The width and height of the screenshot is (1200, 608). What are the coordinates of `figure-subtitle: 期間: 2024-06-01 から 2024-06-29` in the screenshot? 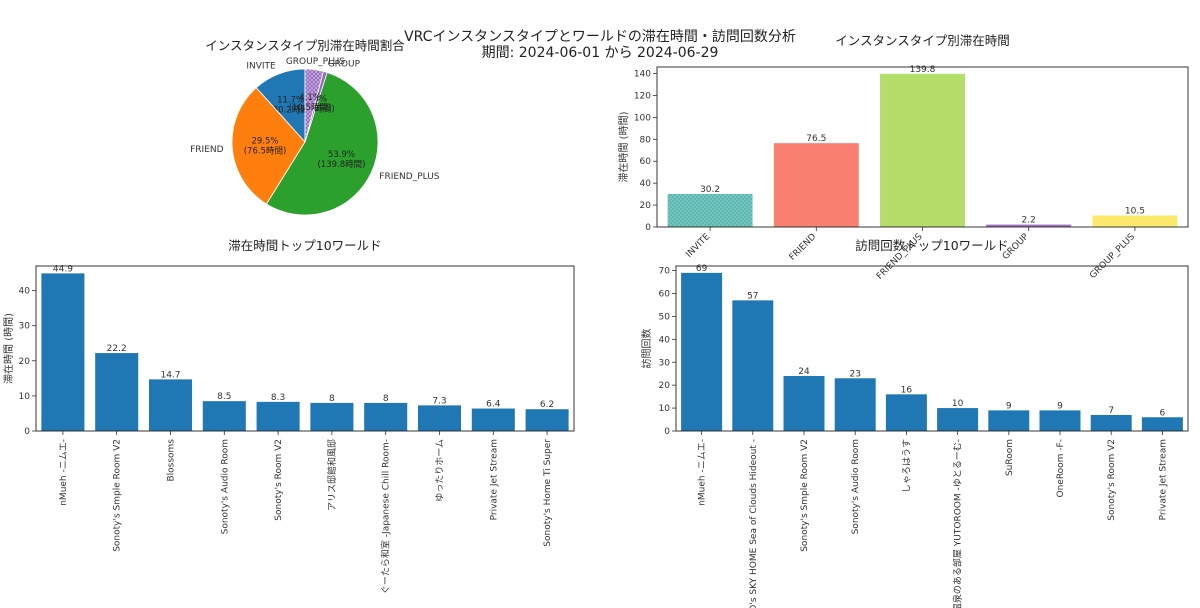 It's located at (600, 53).